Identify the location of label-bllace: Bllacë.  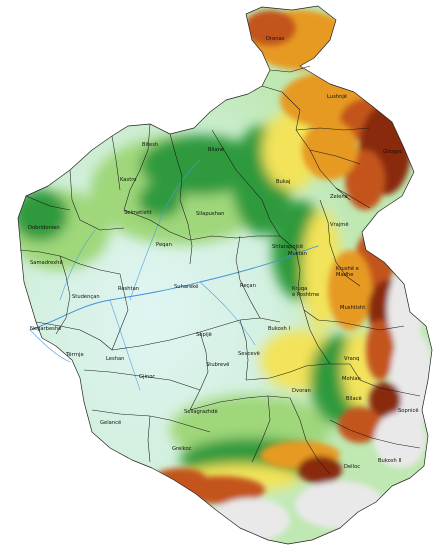
(354, 399).